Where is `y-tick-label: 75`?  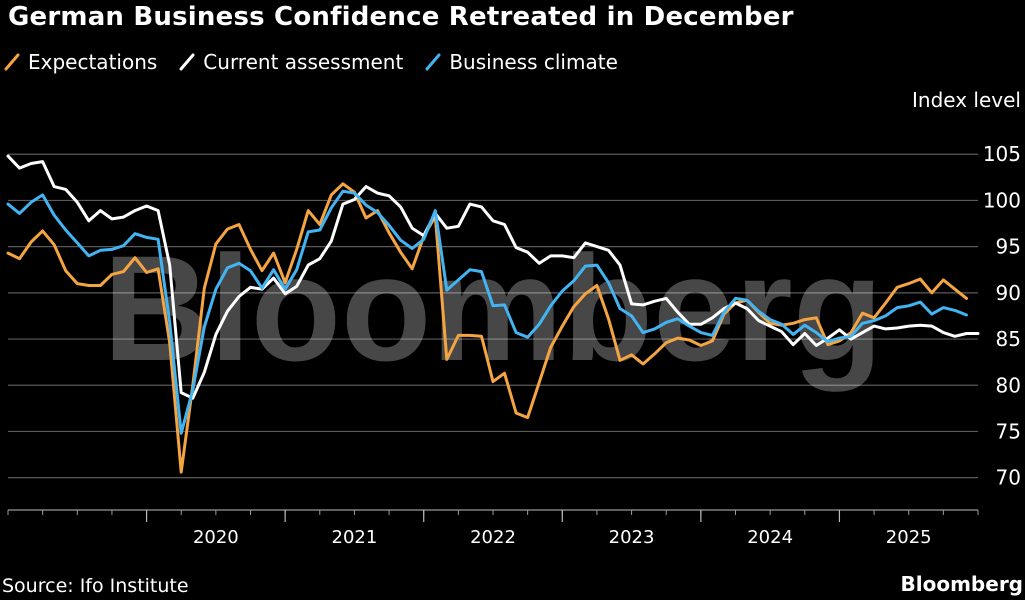 y-tick-label: 75 is located at coordinates (1008, 431).